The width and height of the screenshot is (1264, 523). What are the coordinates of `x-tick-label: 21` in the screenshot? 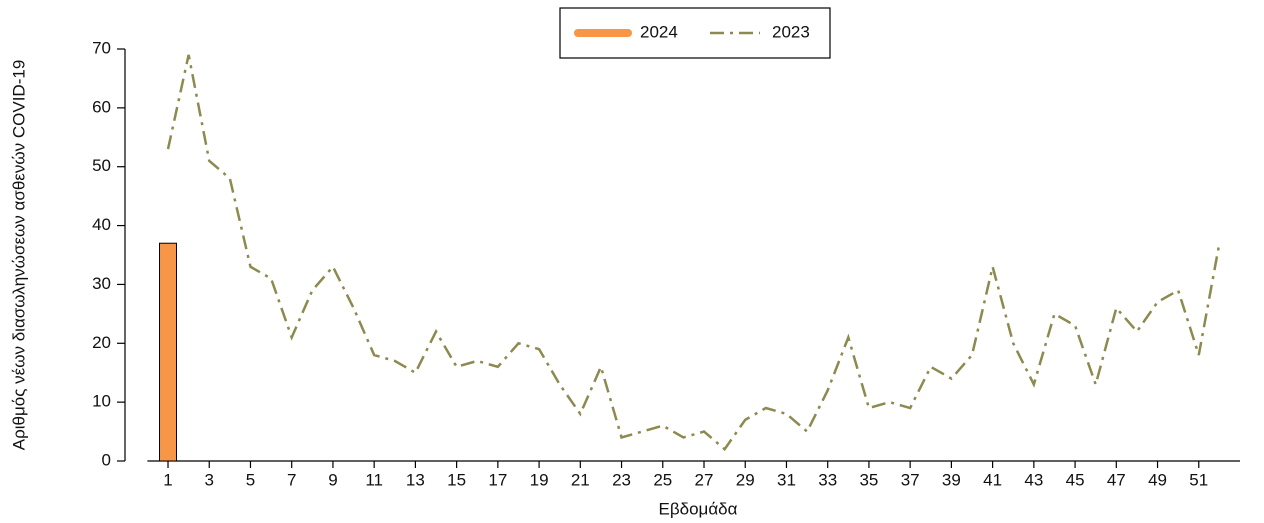 It's located at (580, 479).